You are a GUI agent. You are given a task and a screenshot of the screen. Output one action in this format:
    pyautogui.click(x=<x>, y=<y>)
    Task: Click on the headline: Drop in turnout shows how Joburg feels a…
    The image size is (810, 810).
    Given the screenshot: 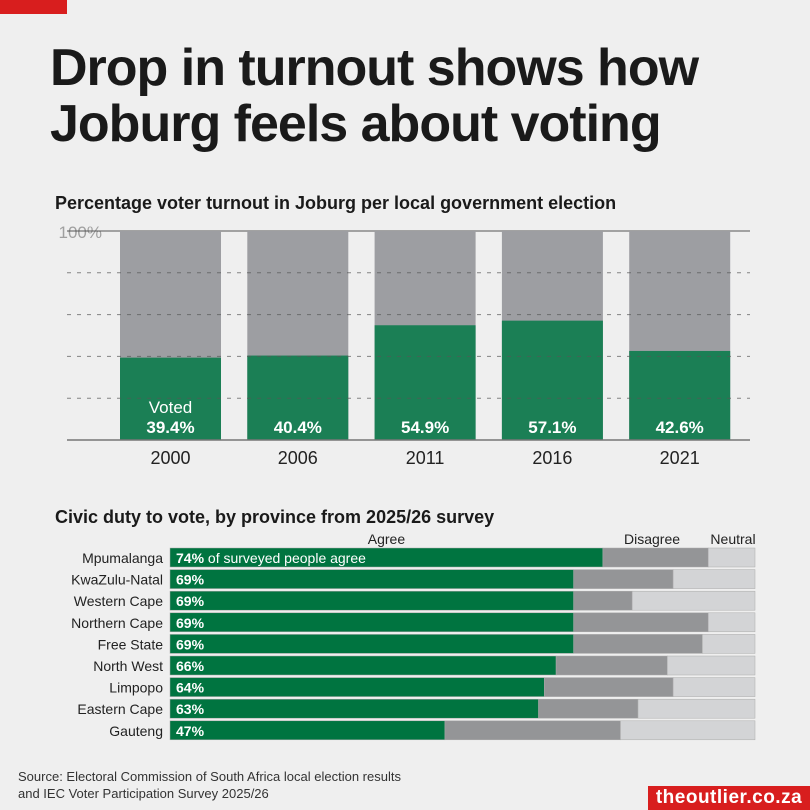 What is the action you would take?
    pyautogui.click(x=374, y=96)
    